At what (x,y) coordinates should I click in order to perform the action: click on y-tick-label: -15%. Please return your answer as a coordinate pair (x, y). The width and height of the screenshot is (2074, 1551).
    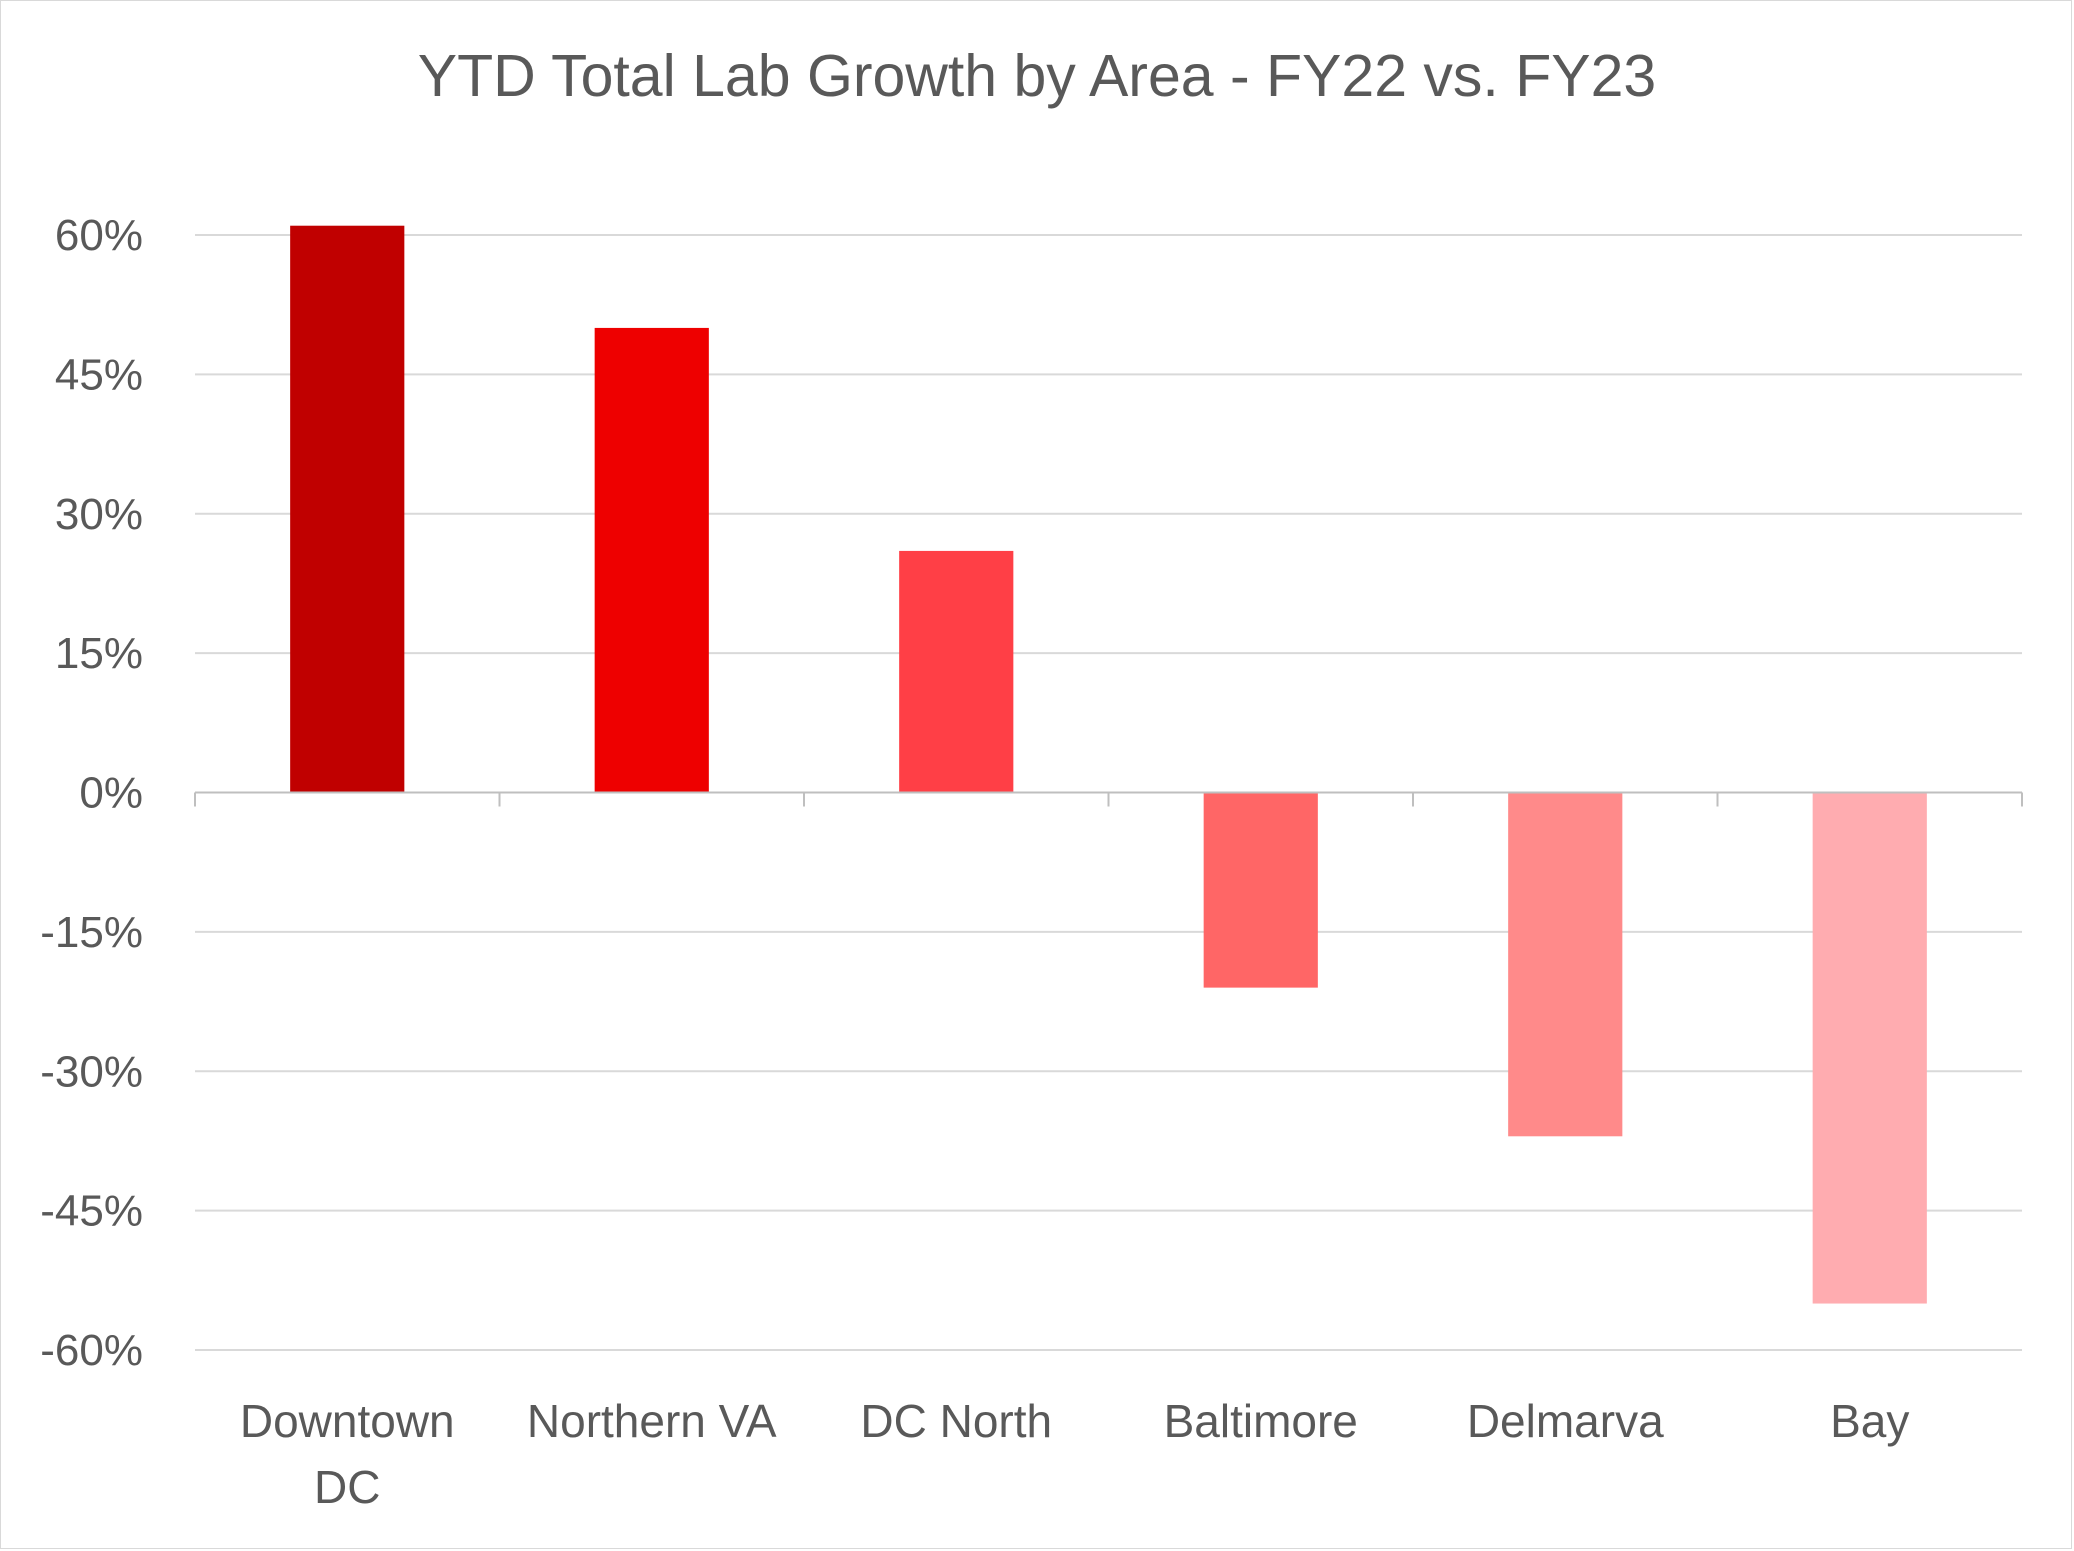
    Looking at the image, I should click on (91, 932).